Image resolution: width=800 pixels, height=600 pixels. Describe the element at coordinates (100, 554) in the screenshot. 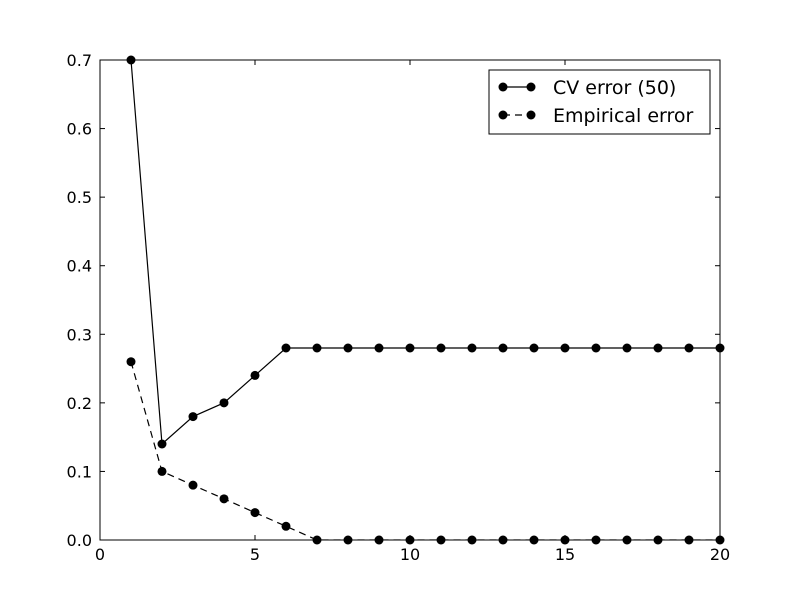

I see `x-tick-label: 0` at that location.